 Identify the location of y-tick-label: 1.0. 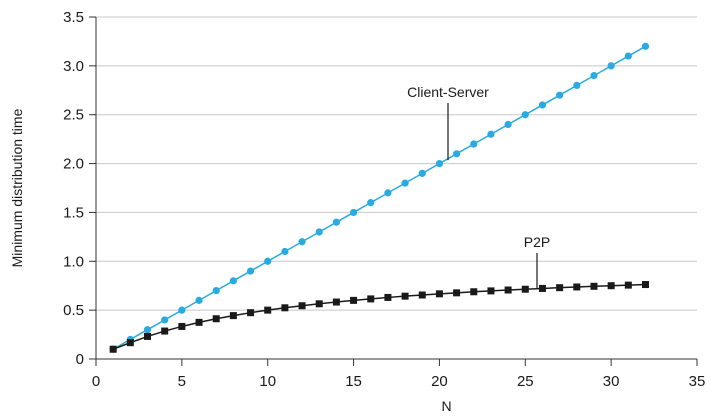
(73, 261).